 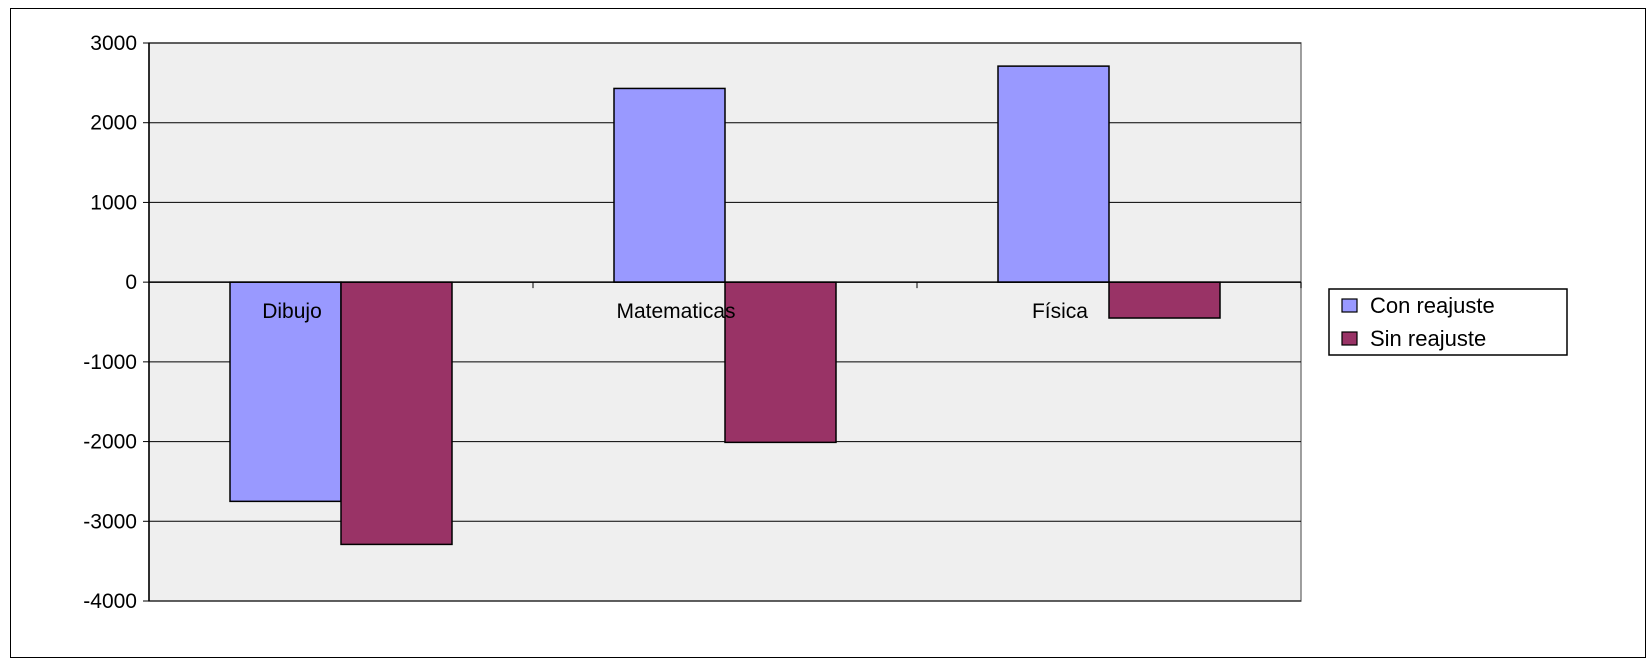 What do you see at coordinates (292, 311) in the screenshot?
I see `category-label: Dibujo` at bounding box center [292, 311].